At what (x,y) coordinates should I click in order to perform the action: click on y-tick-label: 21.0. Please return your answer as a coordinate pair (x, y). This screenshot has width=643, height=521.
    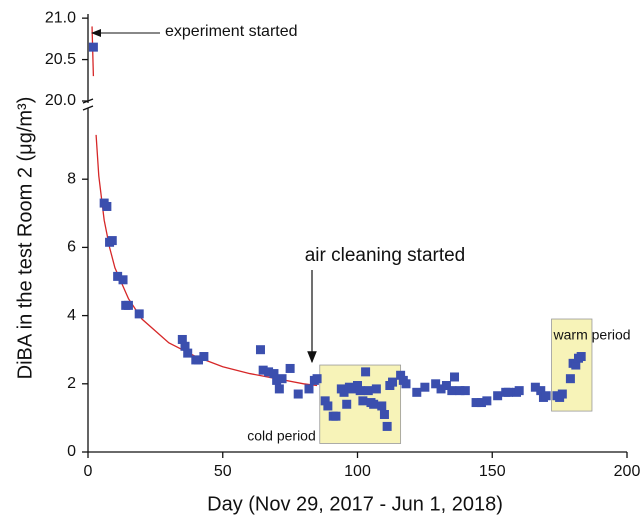
    Looking at the image, I should click on (60, 17).